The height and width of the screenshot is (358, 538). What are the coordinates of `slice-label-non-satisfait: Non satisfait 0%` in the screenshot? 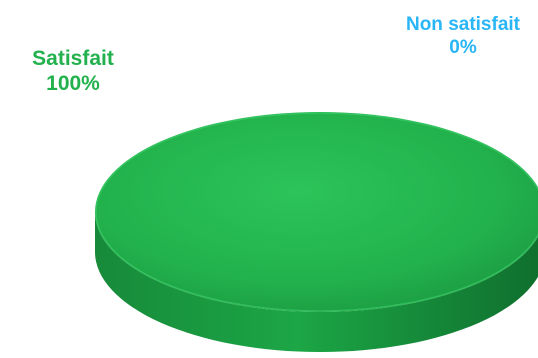 It's located at (463, 37).